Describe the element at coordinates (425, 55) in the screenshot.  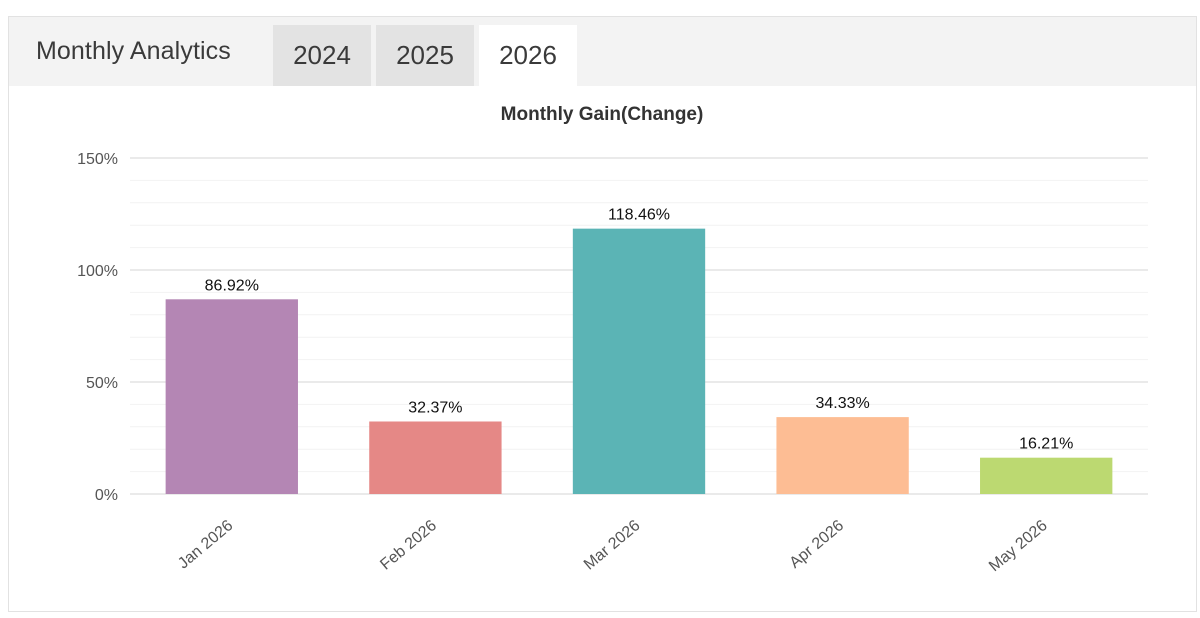
I see `tab-2025: 2025` at that location.